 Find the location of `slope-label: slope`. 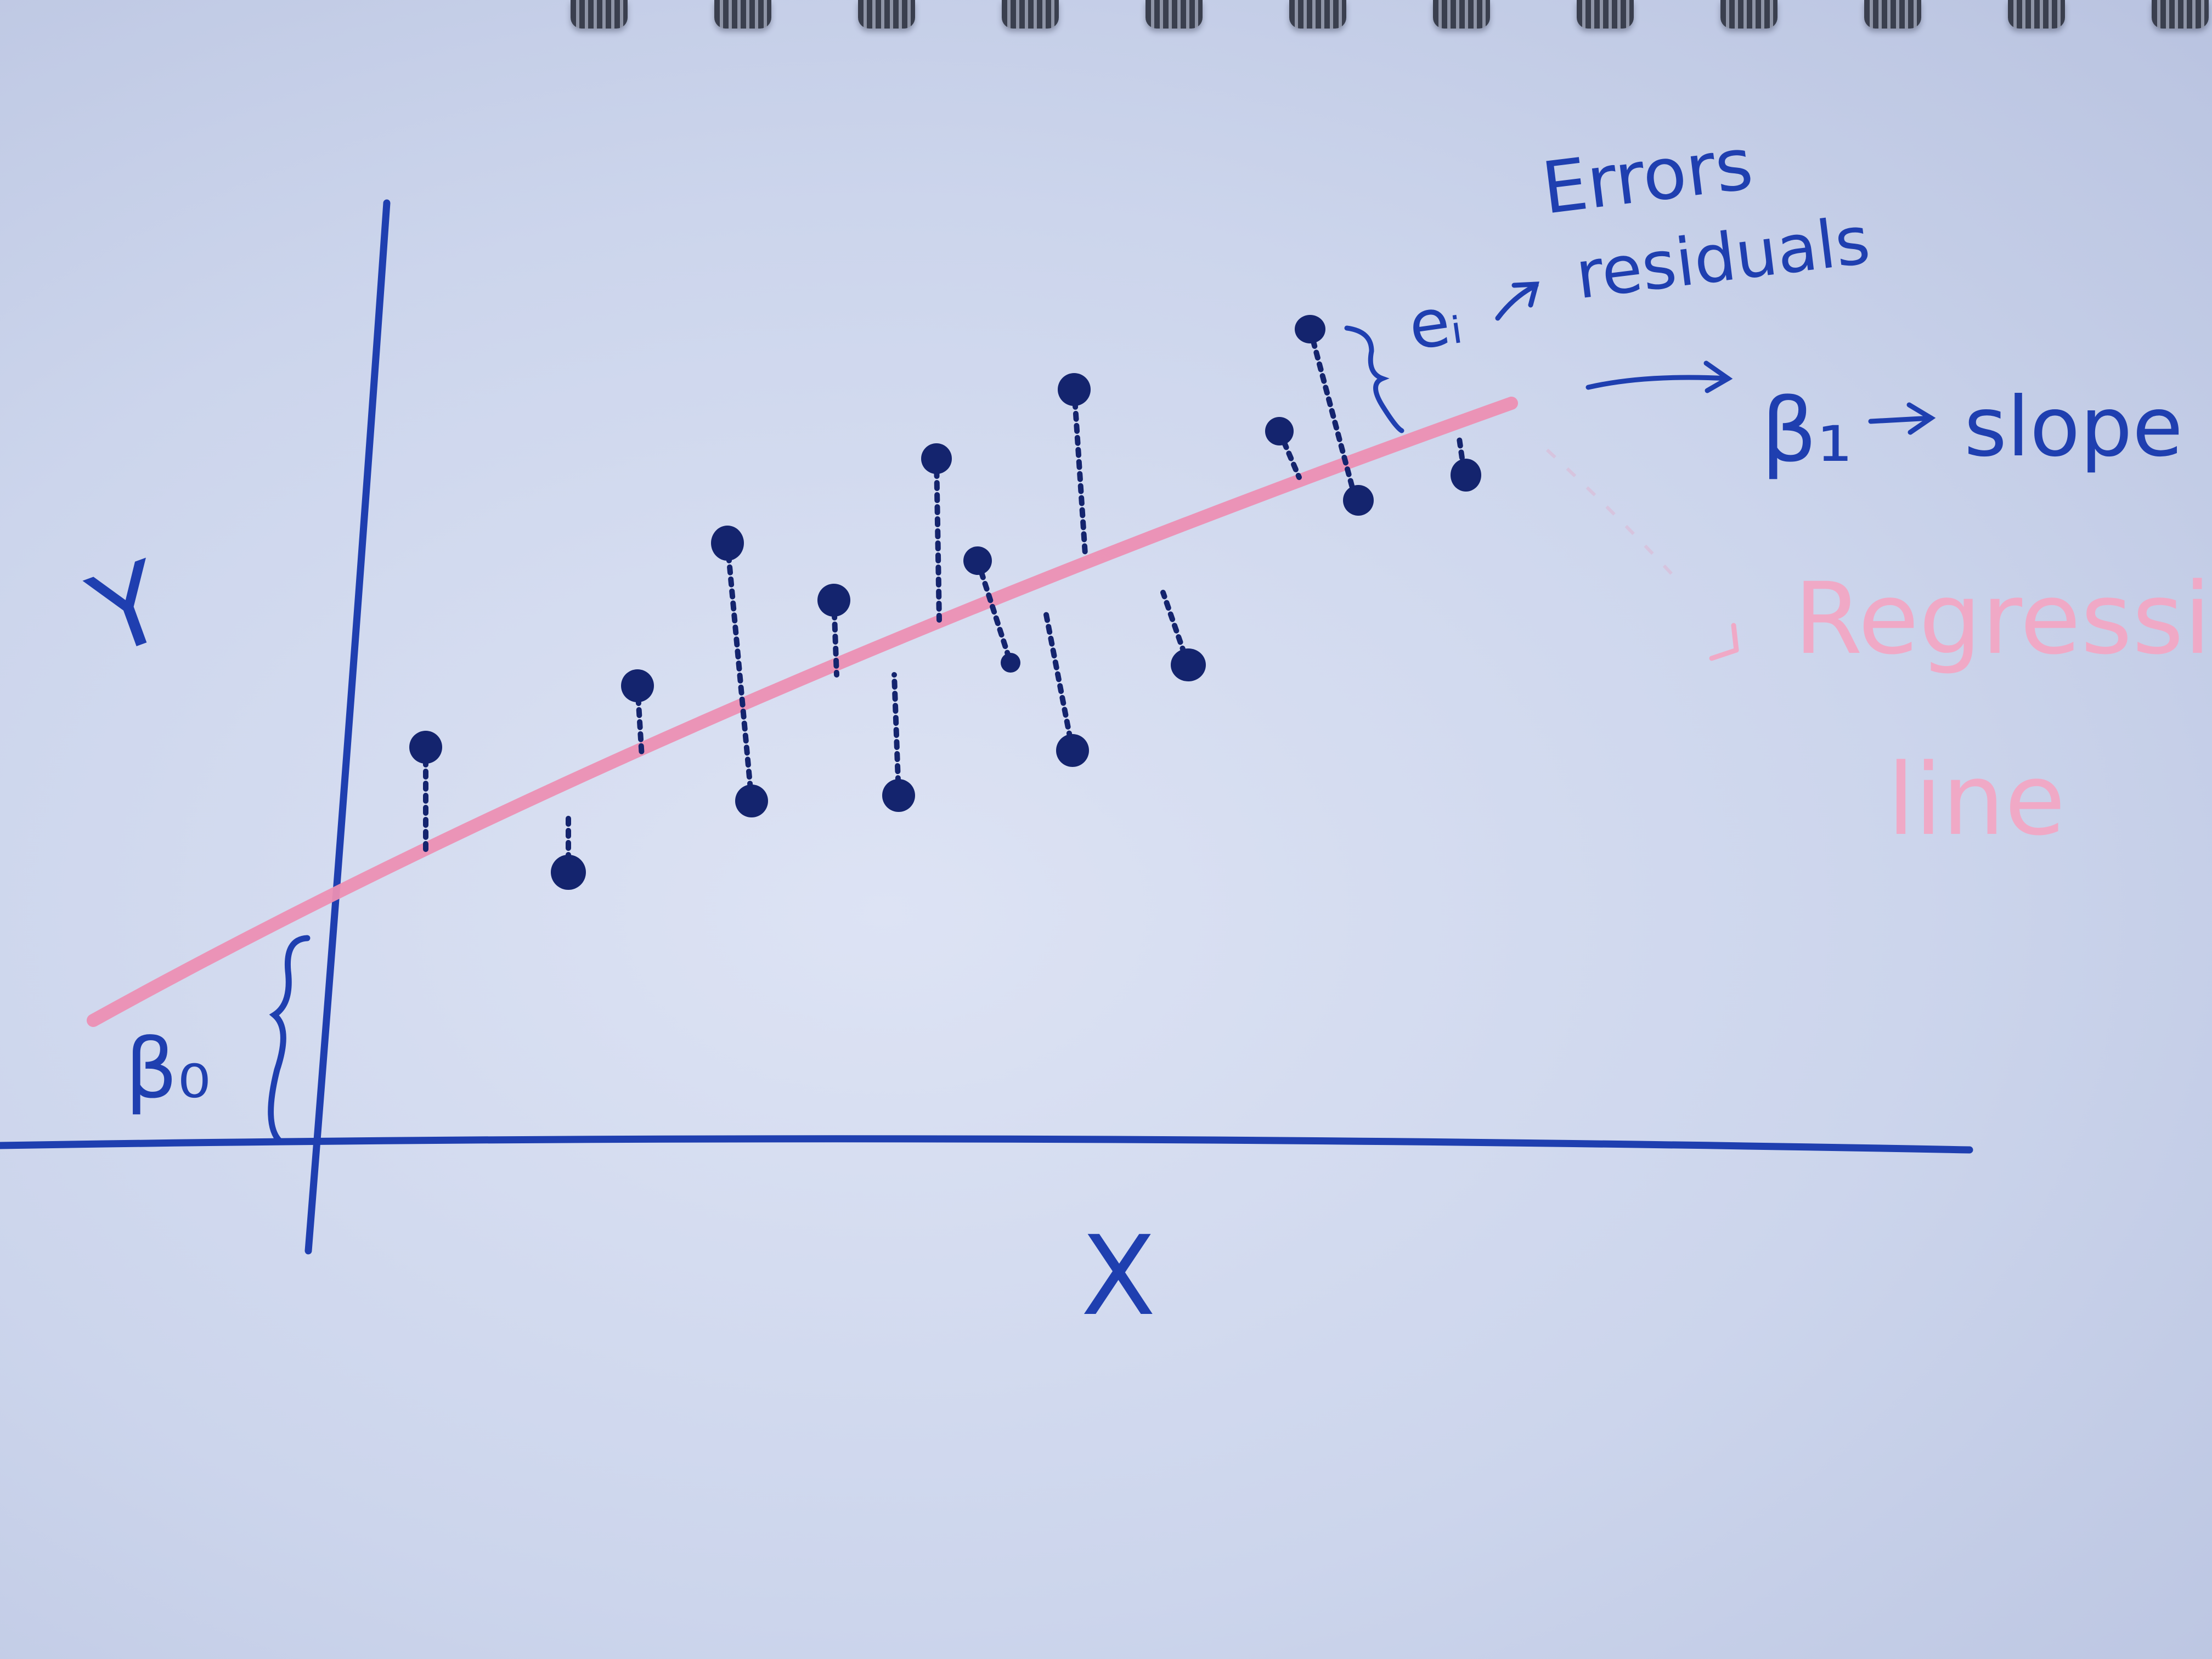

slope-label: slope is located at coordinates (2073, 428).